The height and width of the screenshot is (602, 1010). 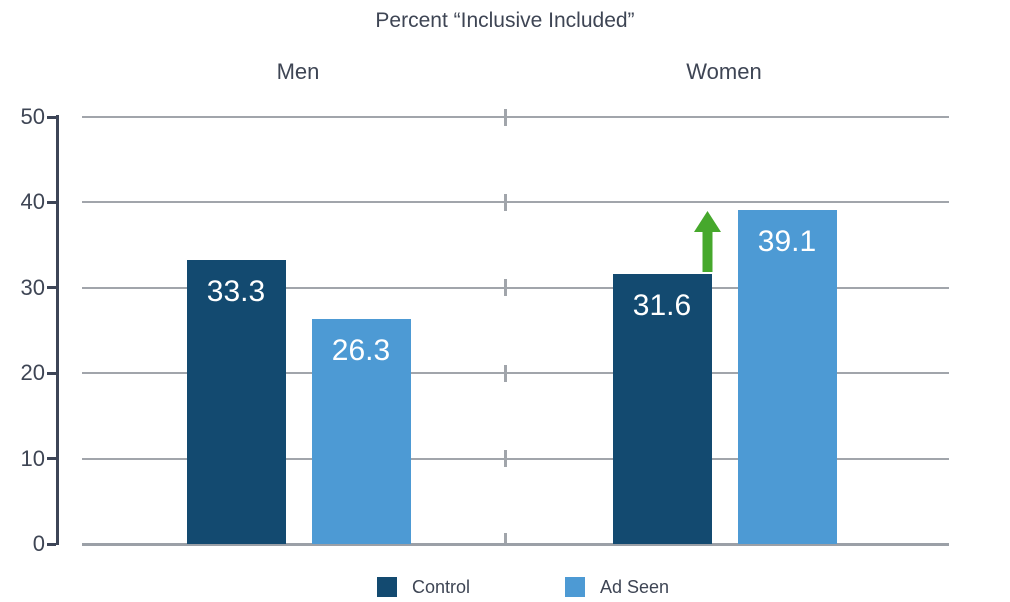 What do you see at coordinates (361, 431) in the screenshot?
I see `bar-men-ad-seen: 26.3` at bounding box center [361, 431].